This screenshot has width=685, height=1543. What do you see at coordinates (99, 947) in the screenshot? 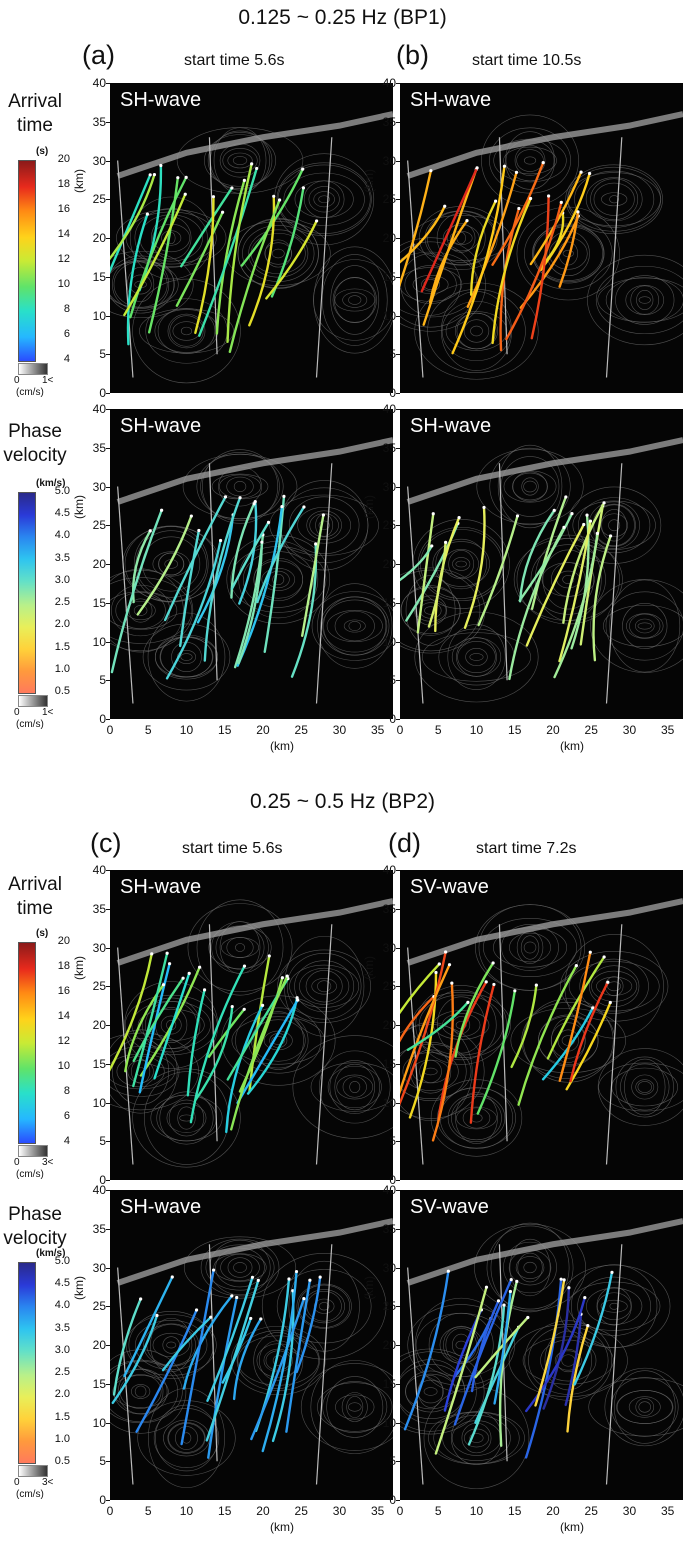
I see `y-tick-label: 30` at bounding box center [99, 947].